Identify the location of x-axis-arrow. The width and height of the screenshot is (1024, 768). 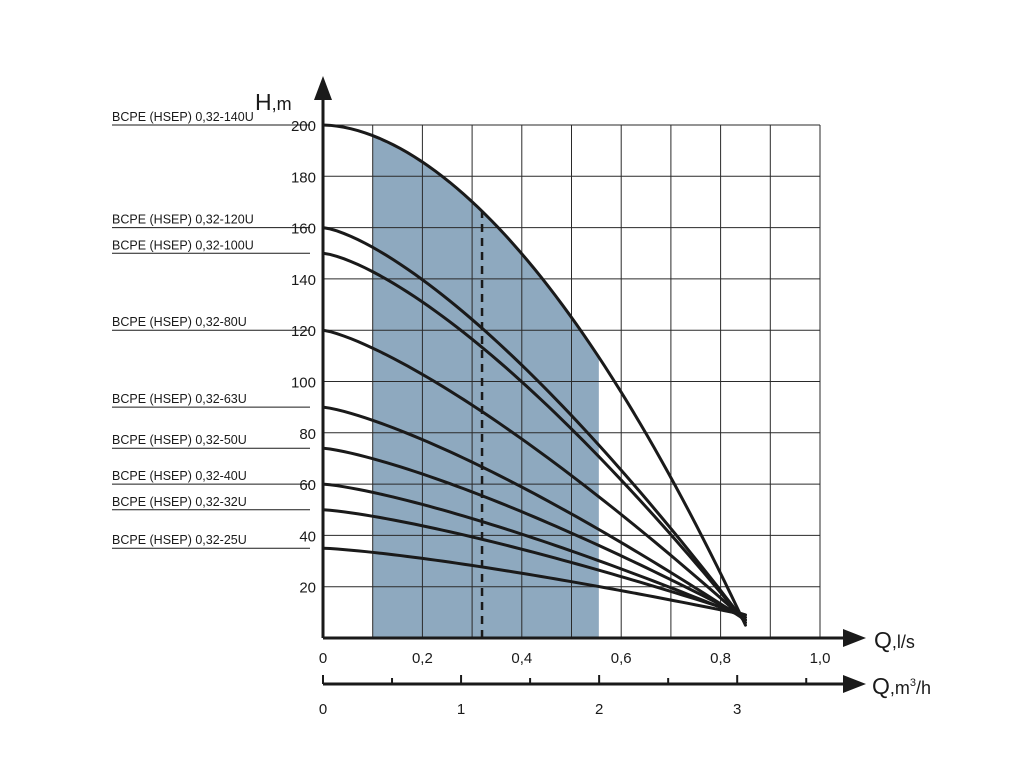
(854, 638).